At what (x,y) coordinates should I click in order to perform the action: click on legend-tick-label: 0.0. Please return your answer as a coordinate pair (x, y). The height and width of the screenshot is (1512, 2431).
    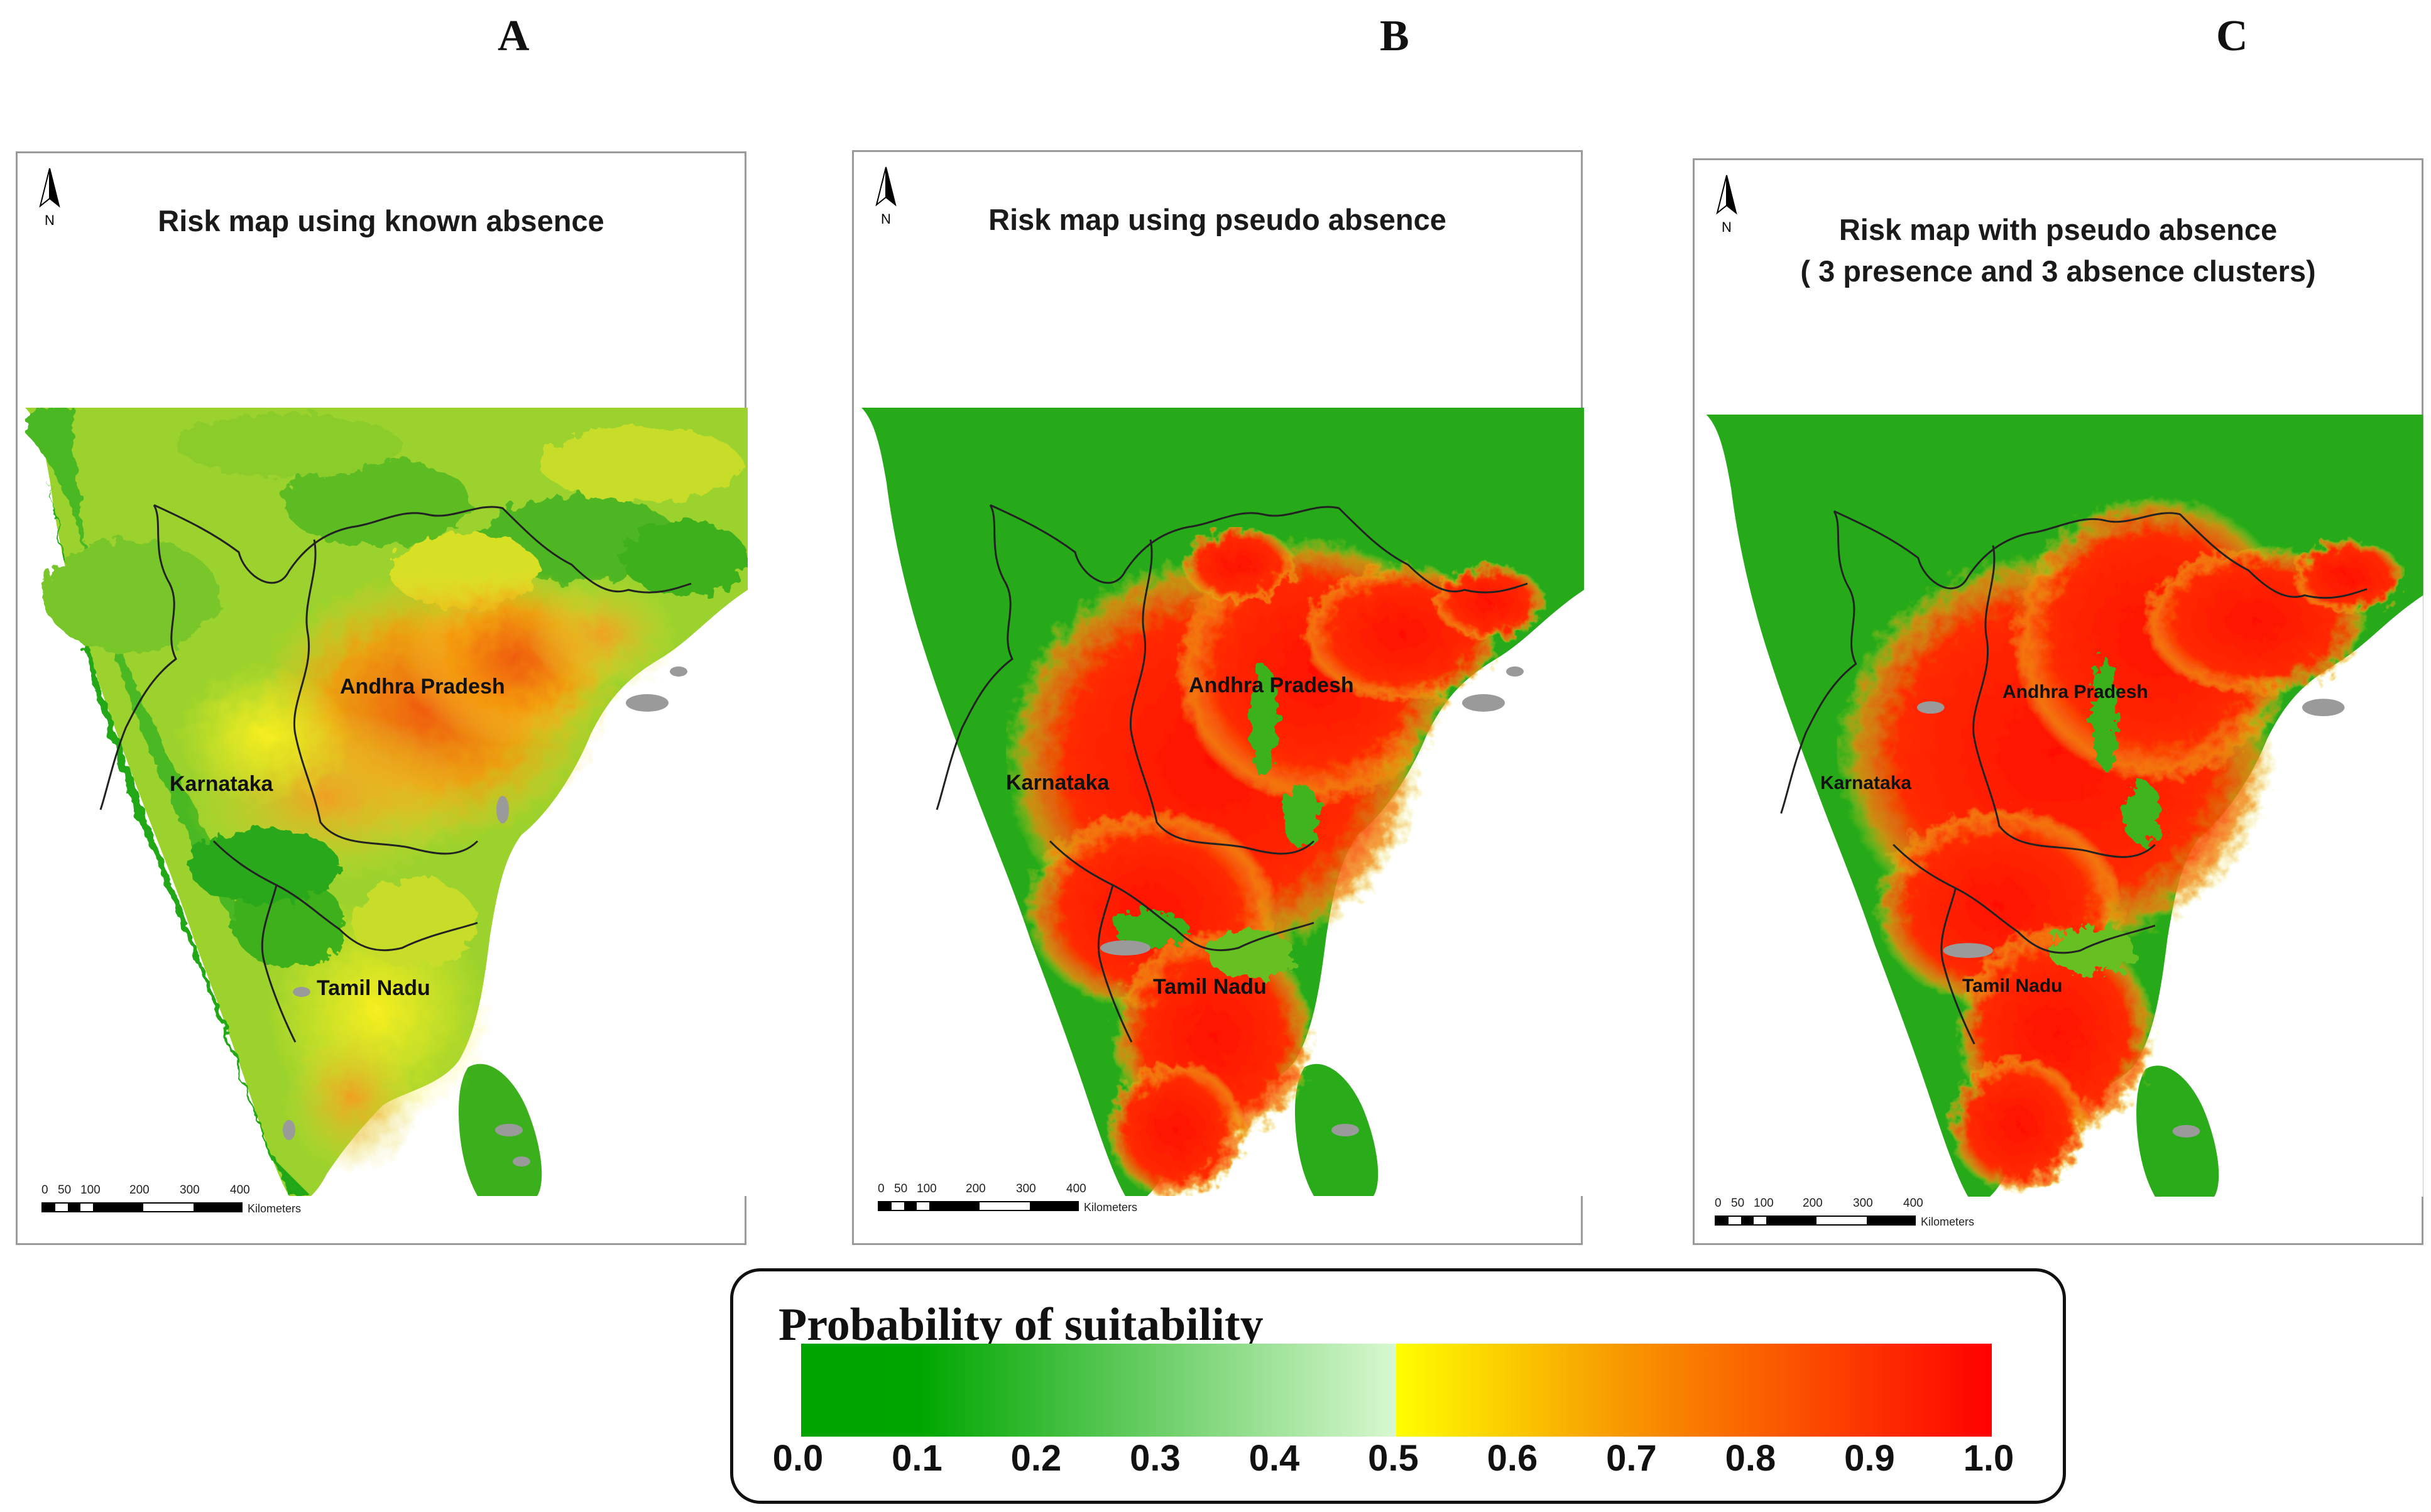
    Looking at the image, I should click on (798, 1458).